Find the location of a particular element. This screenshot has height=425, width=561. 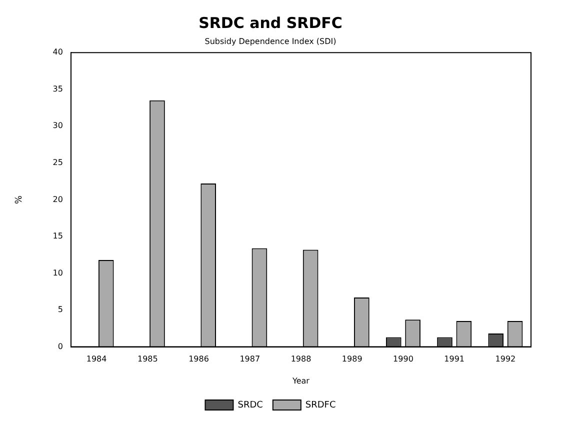

x-tick-label: 1985 is located at coordinates (147, 359).